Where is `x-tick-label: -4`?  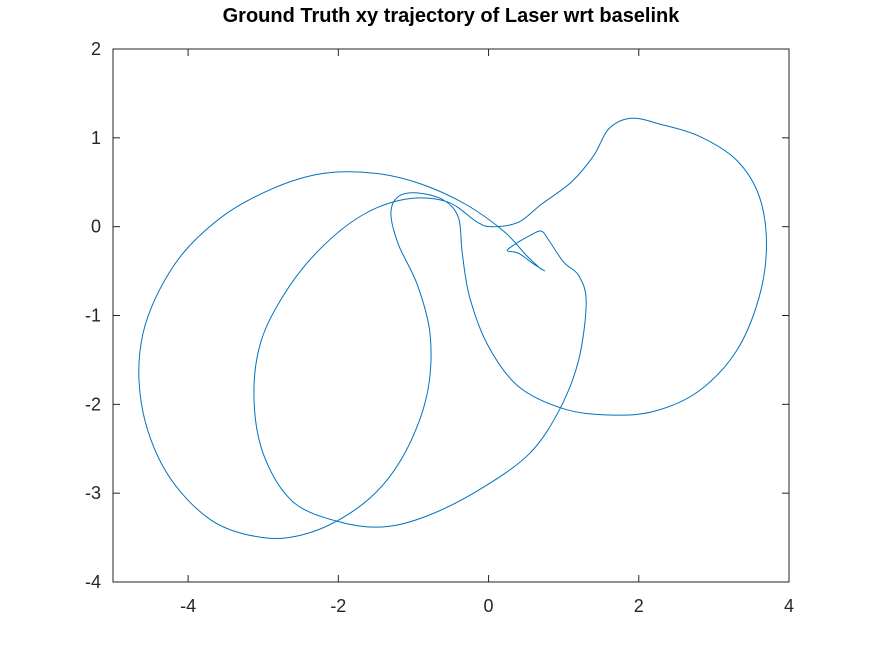 x-tick-label: -4 is located at coordinates (188, 606).